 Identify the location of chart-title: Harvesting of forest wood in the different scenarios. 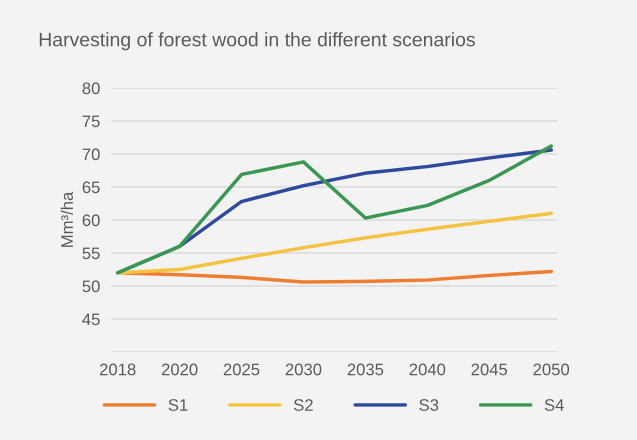
(257, 41).